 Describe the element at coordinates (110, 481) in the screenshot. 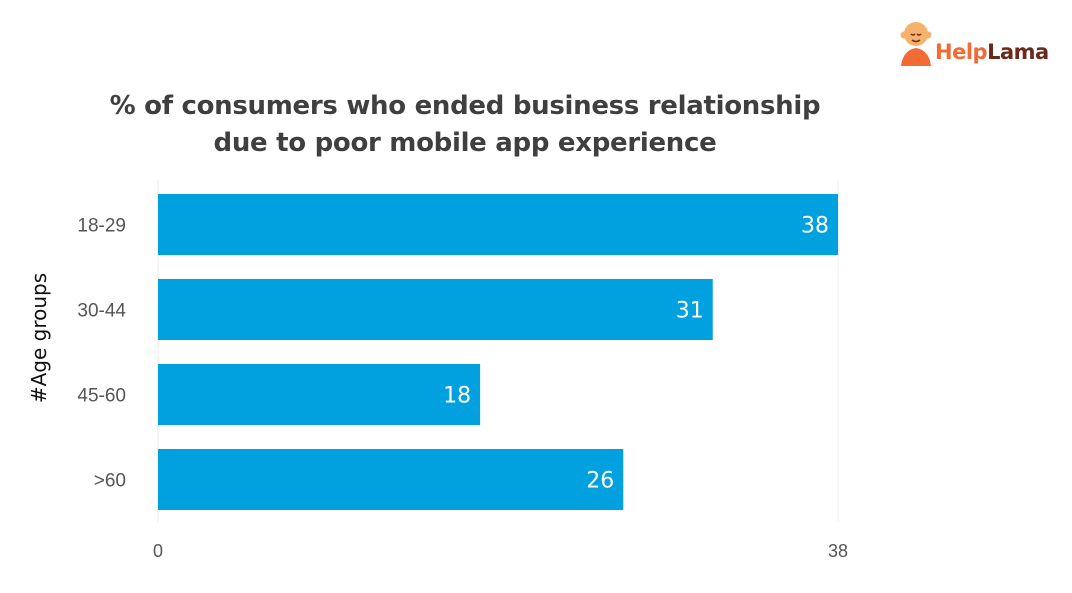

I see `category-label: >60` at that location.